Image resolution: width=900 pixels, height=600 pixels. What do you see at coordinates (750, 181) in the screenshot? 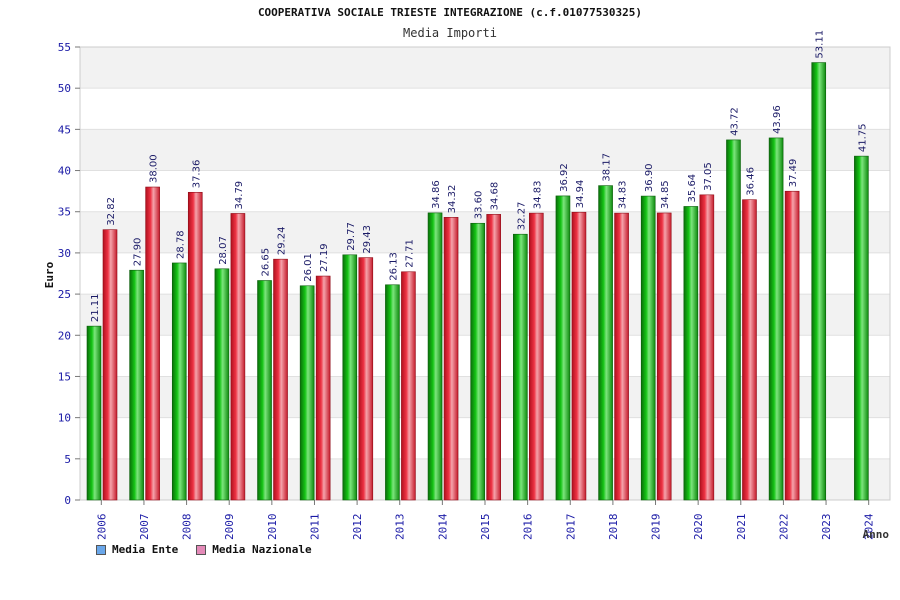
I see `data-label: 36.46` at bounding box center [750, 181].